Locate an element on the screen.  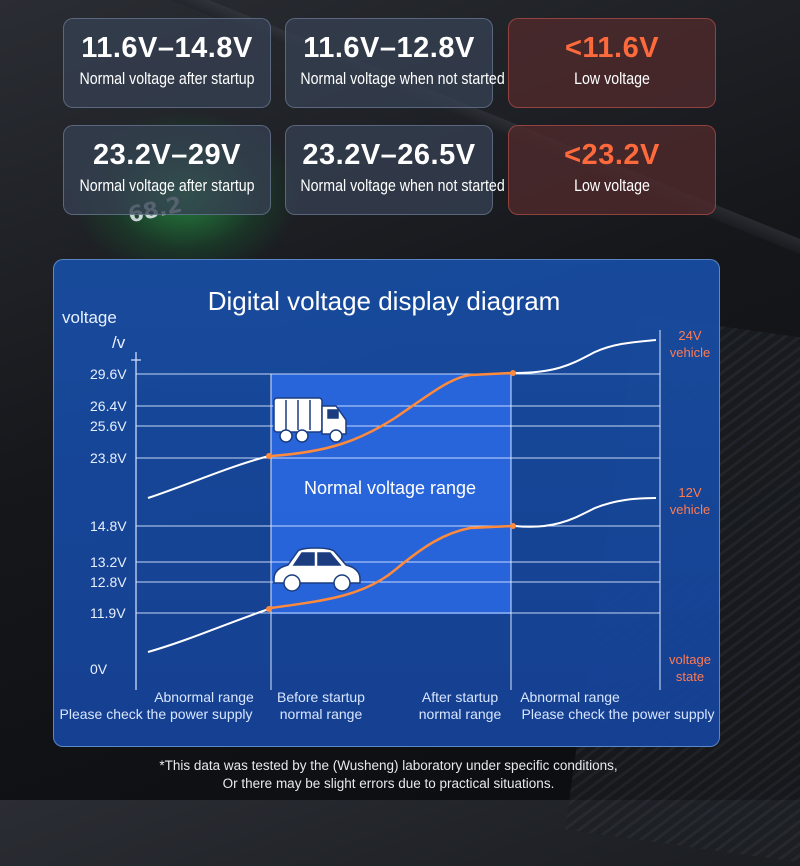
card-value: 23.2V–26.5V is located at coordinates (389, 155).